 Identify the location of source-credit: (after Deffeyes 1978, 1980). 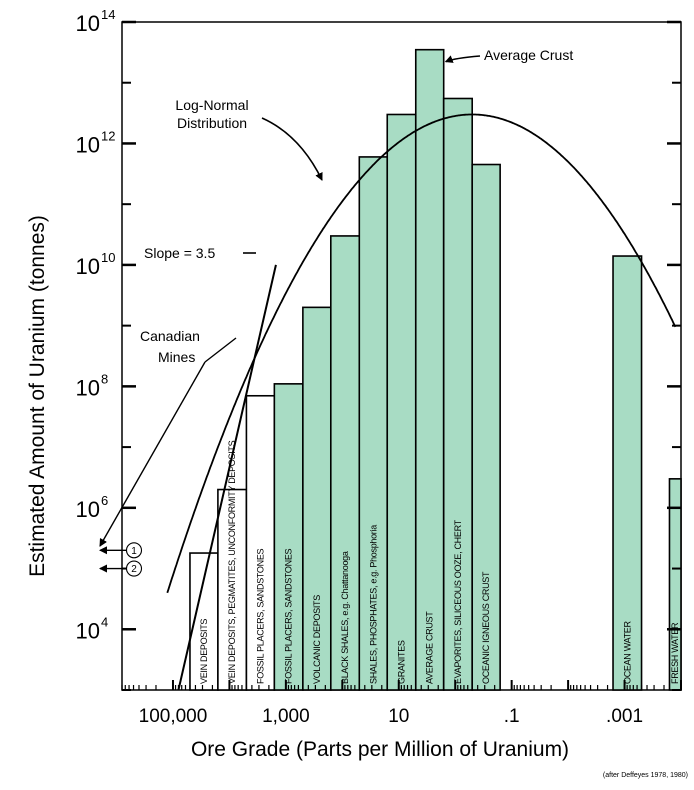
(645, 775).